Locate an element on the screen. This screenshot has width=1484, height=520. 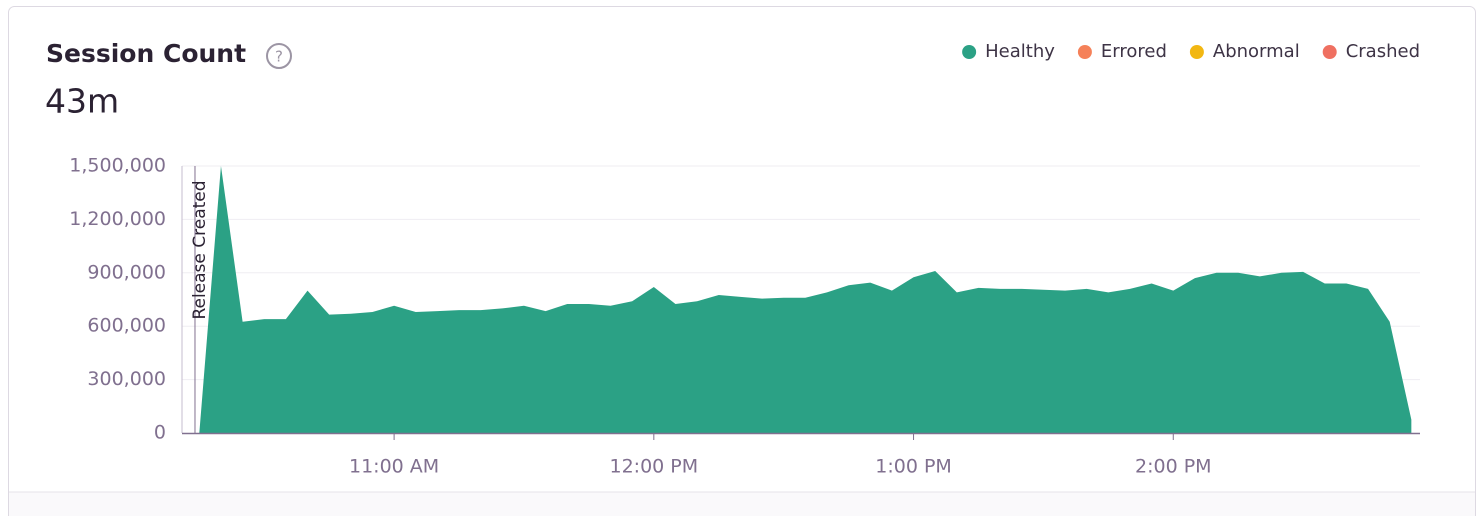
y-tick-label: 0 is located at coordinates (160, 433).